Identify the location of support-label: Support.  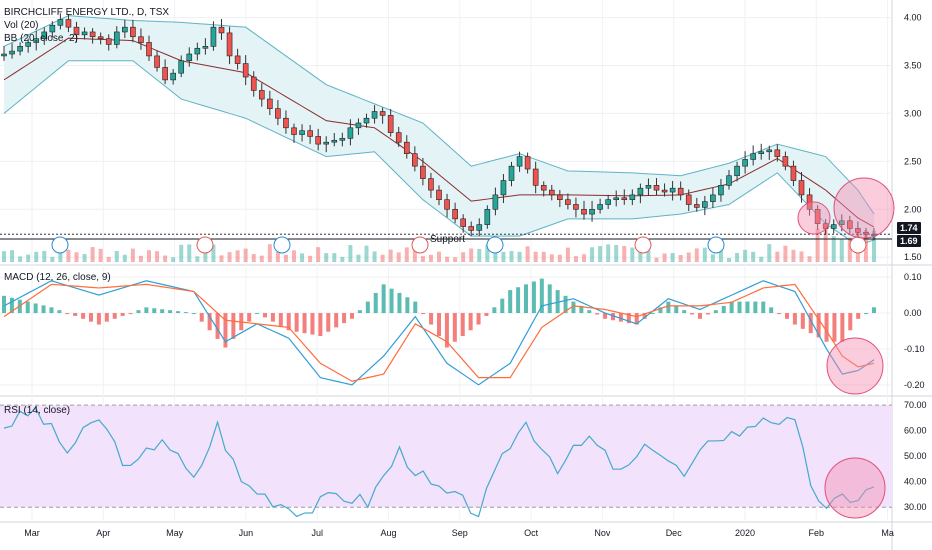
(448, 239).